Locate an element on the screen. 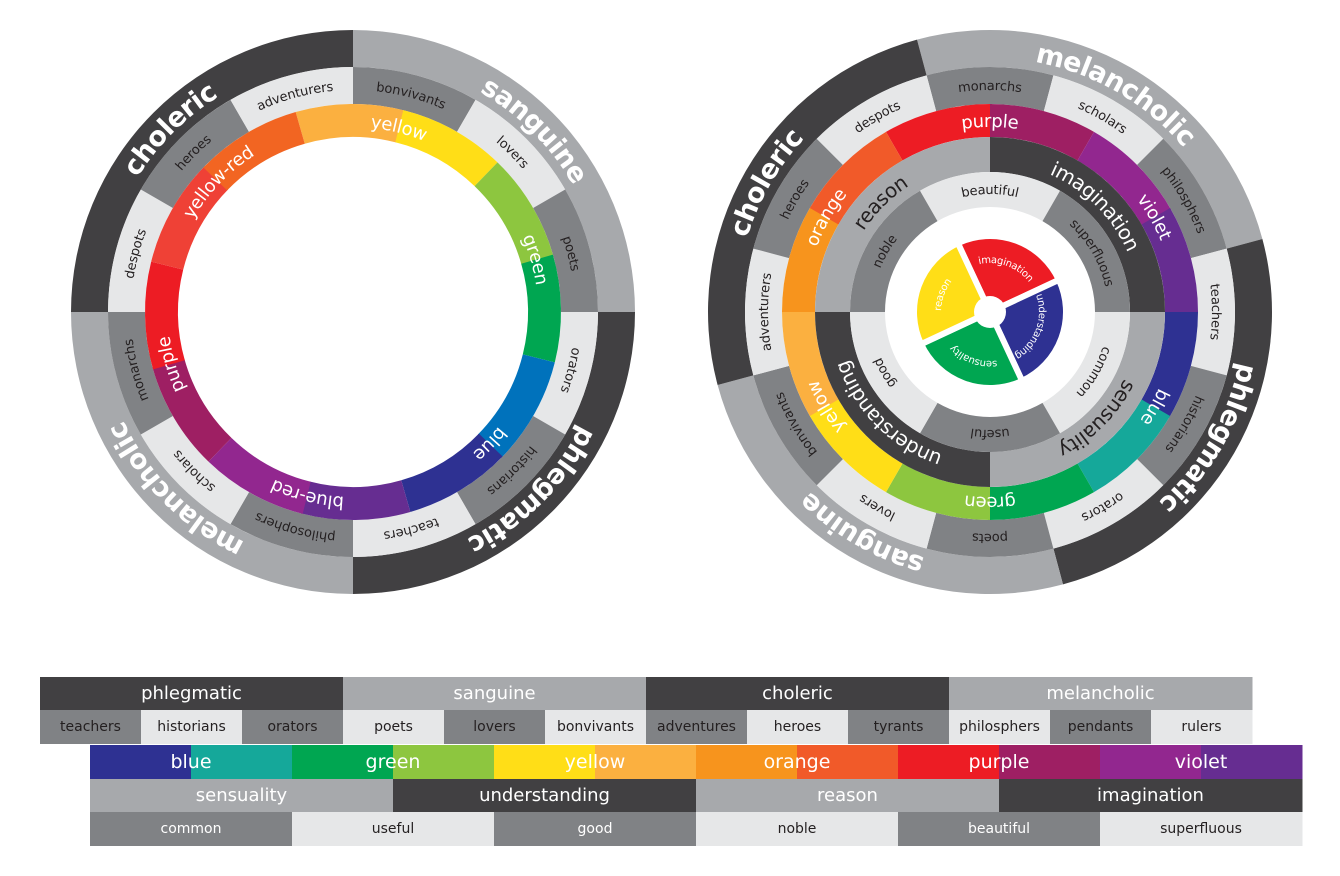  table-label: tyrants is located at coordinates (899, 727).